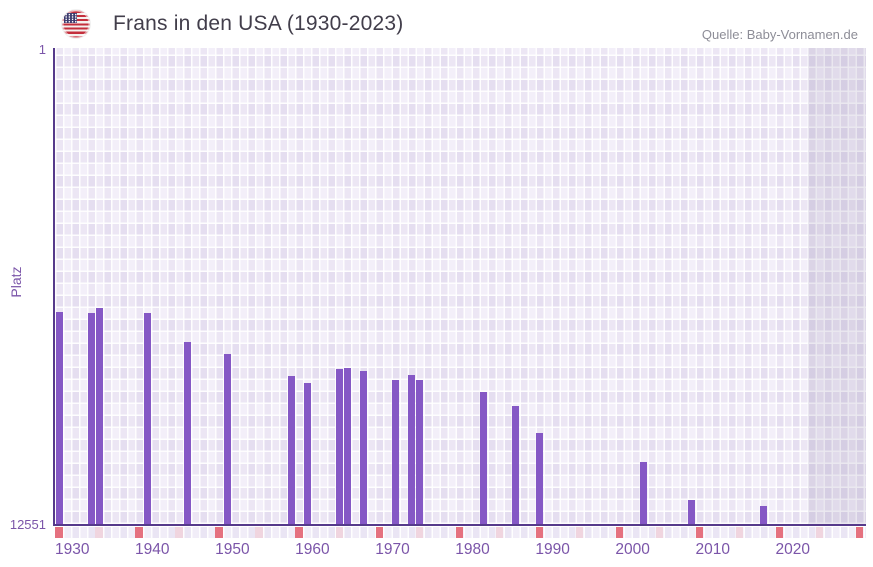 This screenshot has height=567, width=873. Describe the element at coordinates (579, 532) in the screenshot. I see `navigator-mark-1995` at that location.